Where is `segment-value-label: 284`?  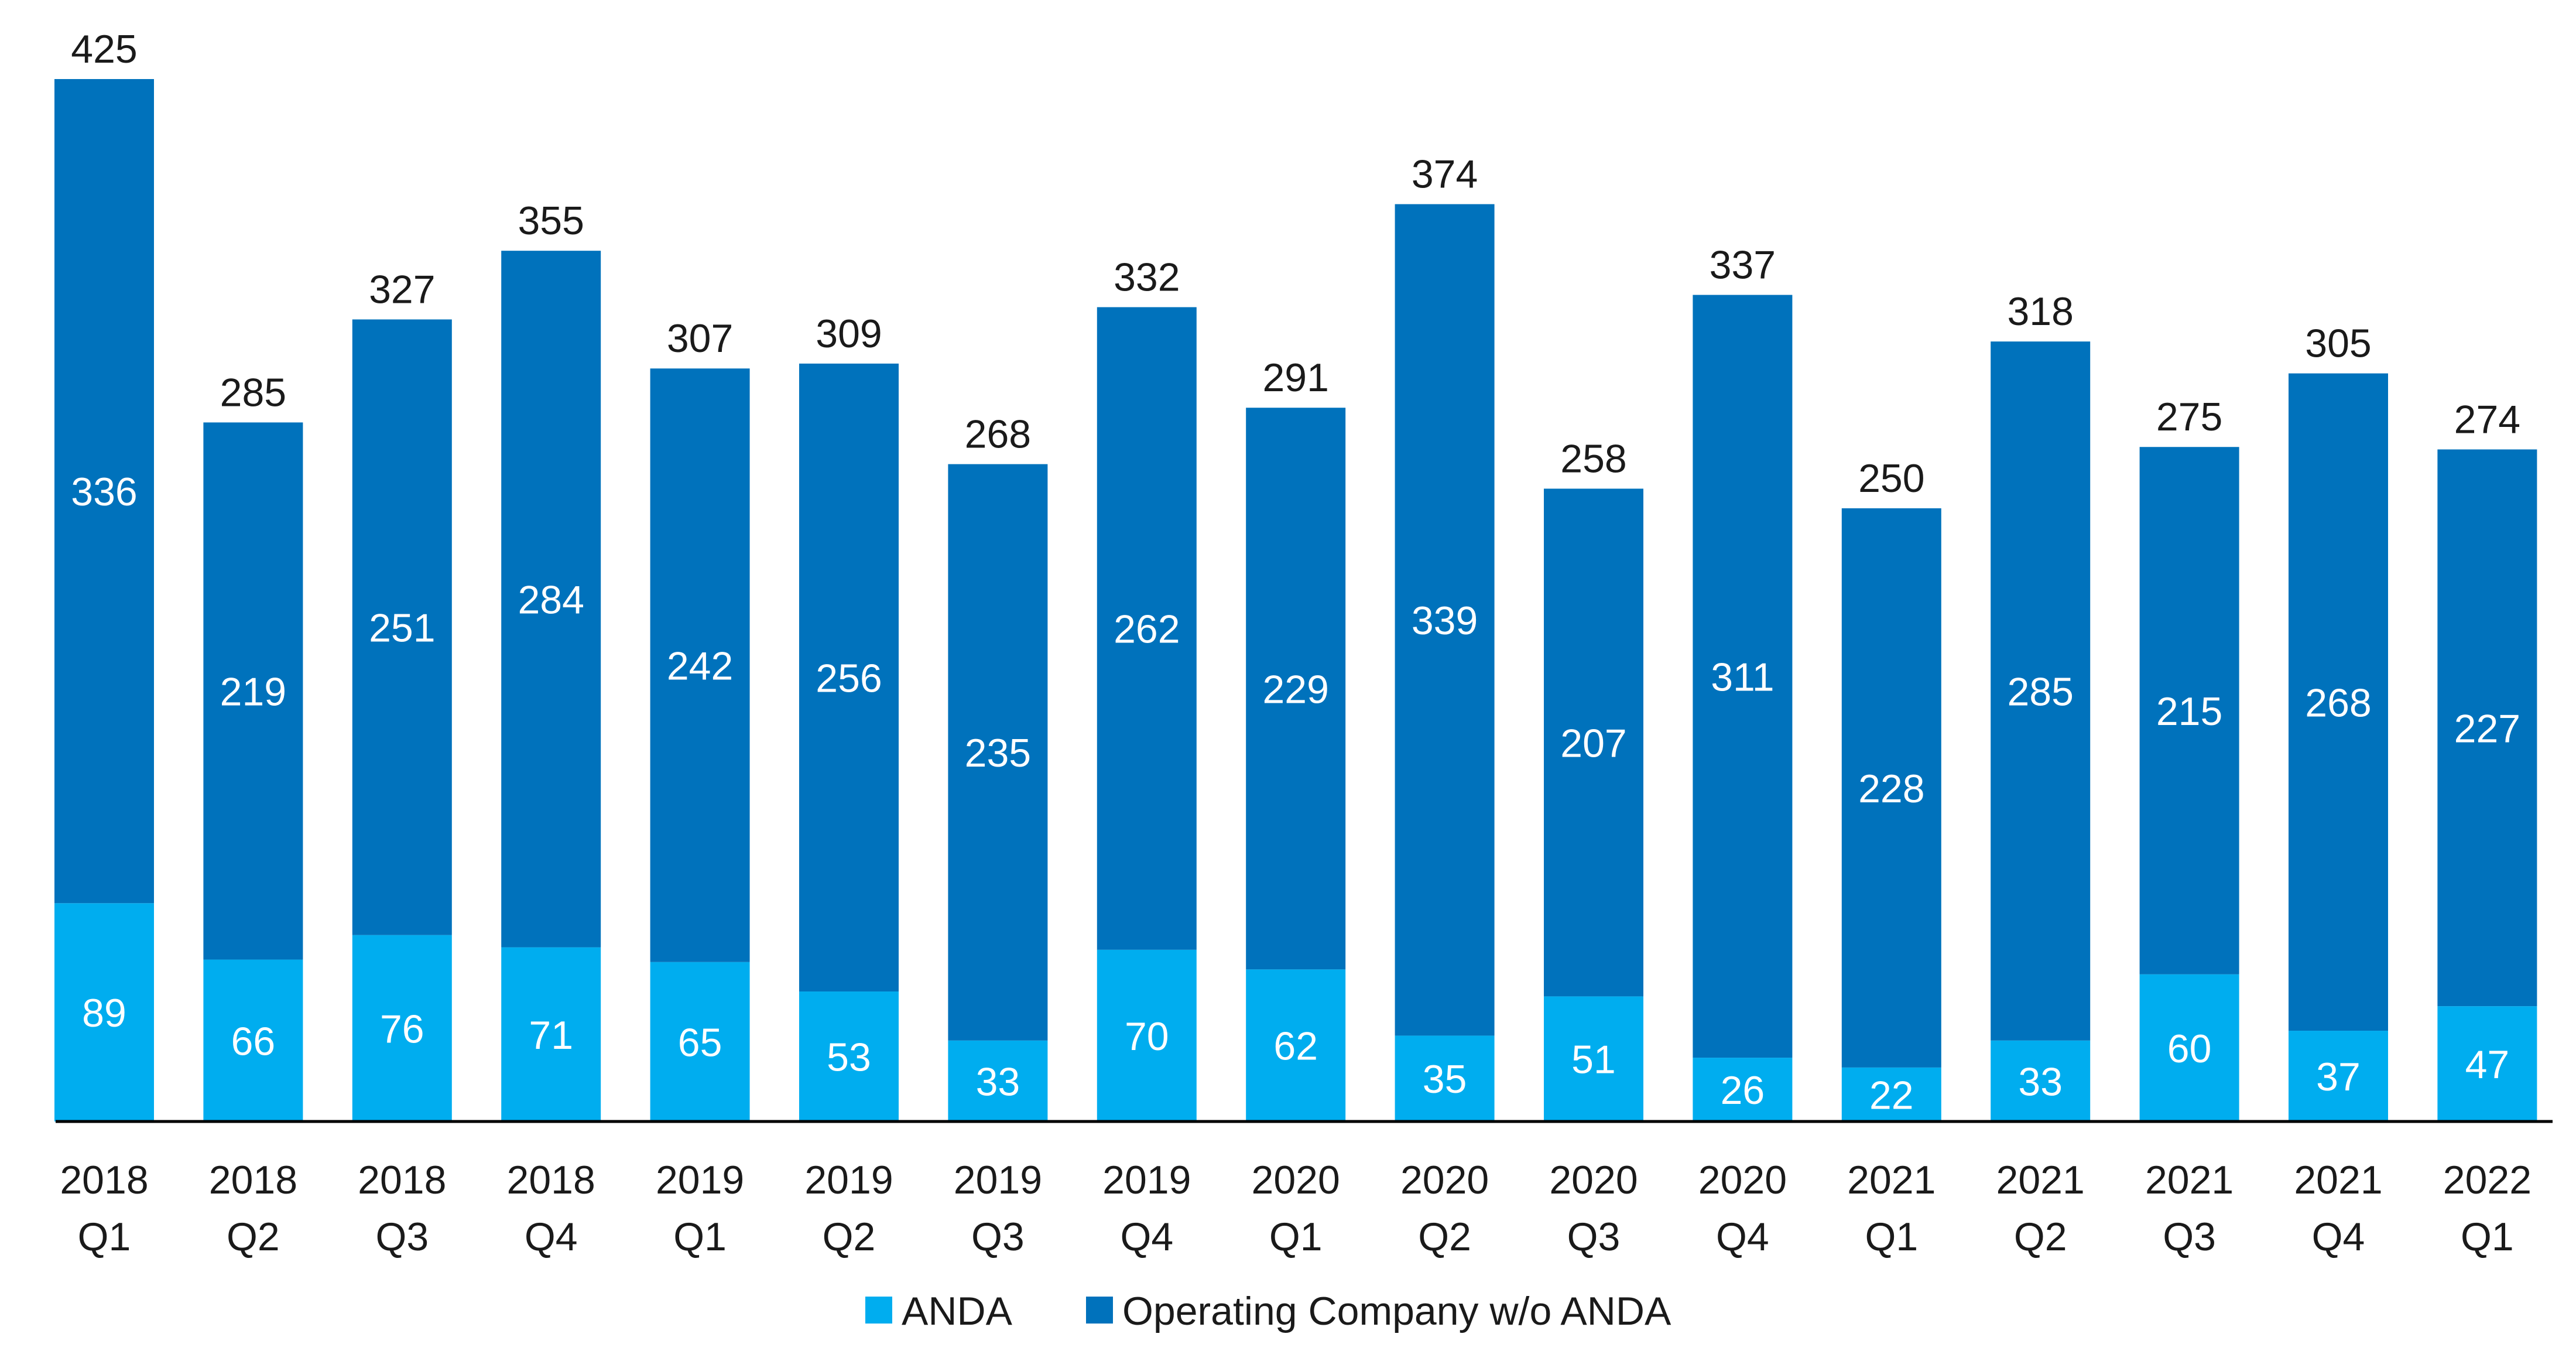
segment-value-label: 284 is located at coordinates (551, 599).